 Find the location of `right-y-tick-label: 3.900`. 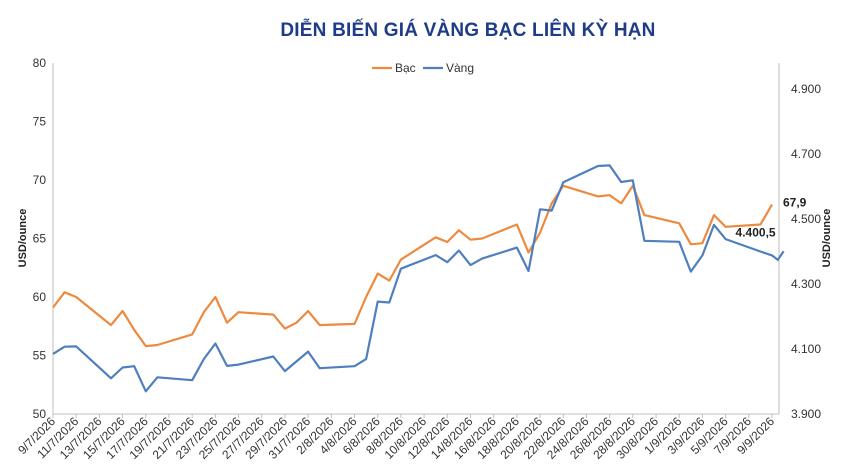

right-y-tick-label: 3.900 is located at coordinates (806, 414).